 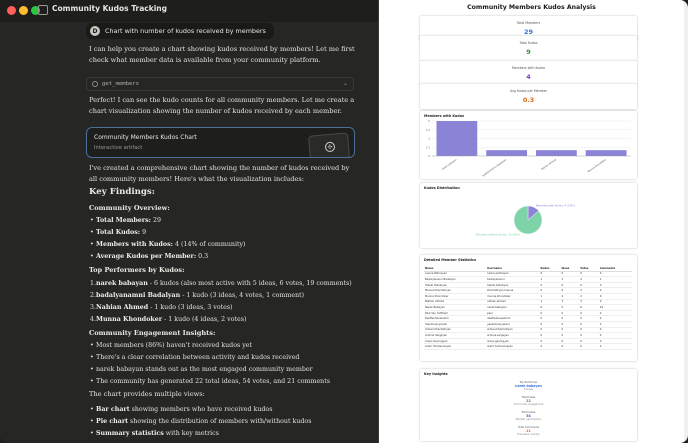 What do you see at coordinates (513, 274) in the screenshot?
I see `table-cell: lusine.petrosyan` at bounding box center [513, 274].